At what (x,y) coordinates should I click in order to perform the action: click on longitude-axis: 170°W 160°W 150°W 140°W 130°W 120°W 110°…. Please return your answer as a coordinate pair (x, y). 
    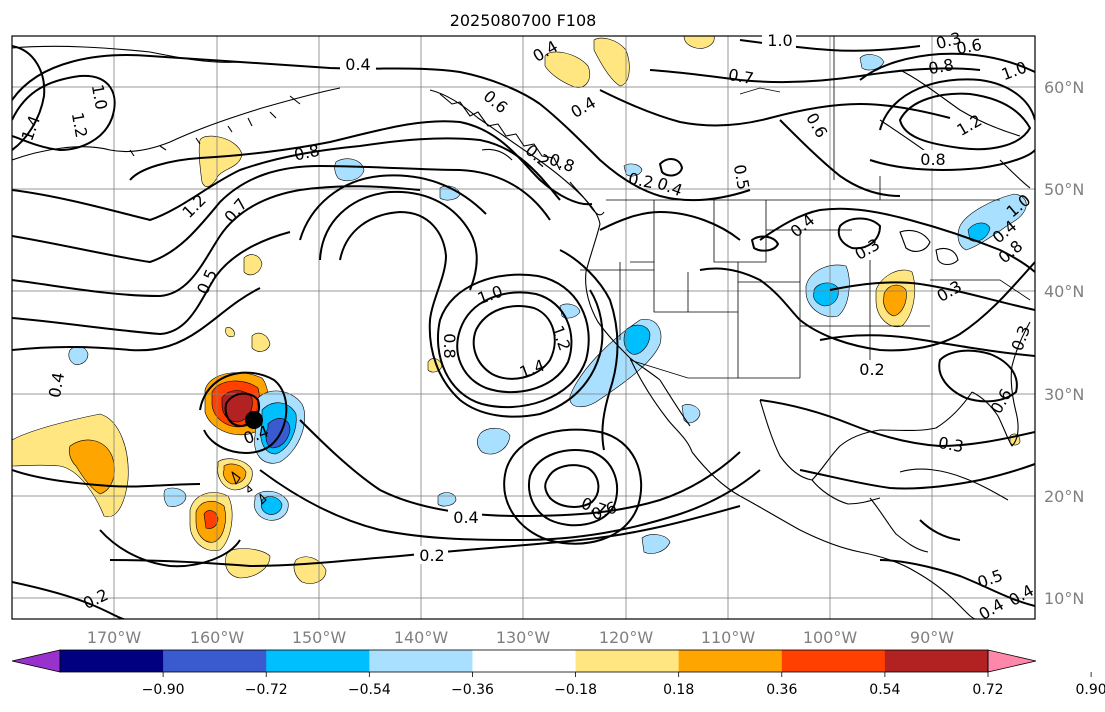
    Looking at the image, I should click on (520, 637).